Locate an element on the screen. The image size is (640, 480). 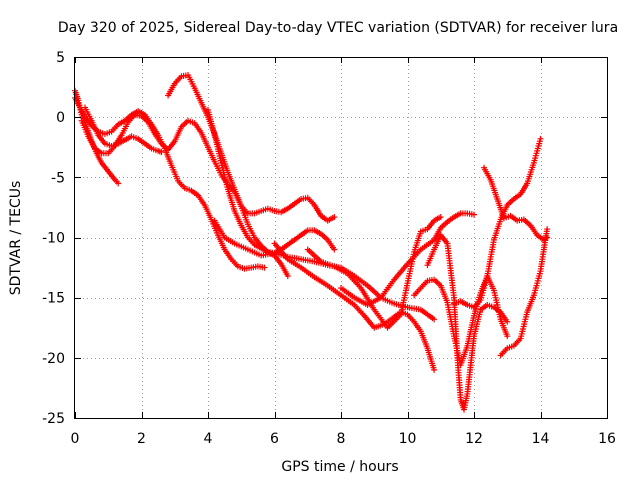
y-tick-label: -15 is located at coordinates (53, 299).